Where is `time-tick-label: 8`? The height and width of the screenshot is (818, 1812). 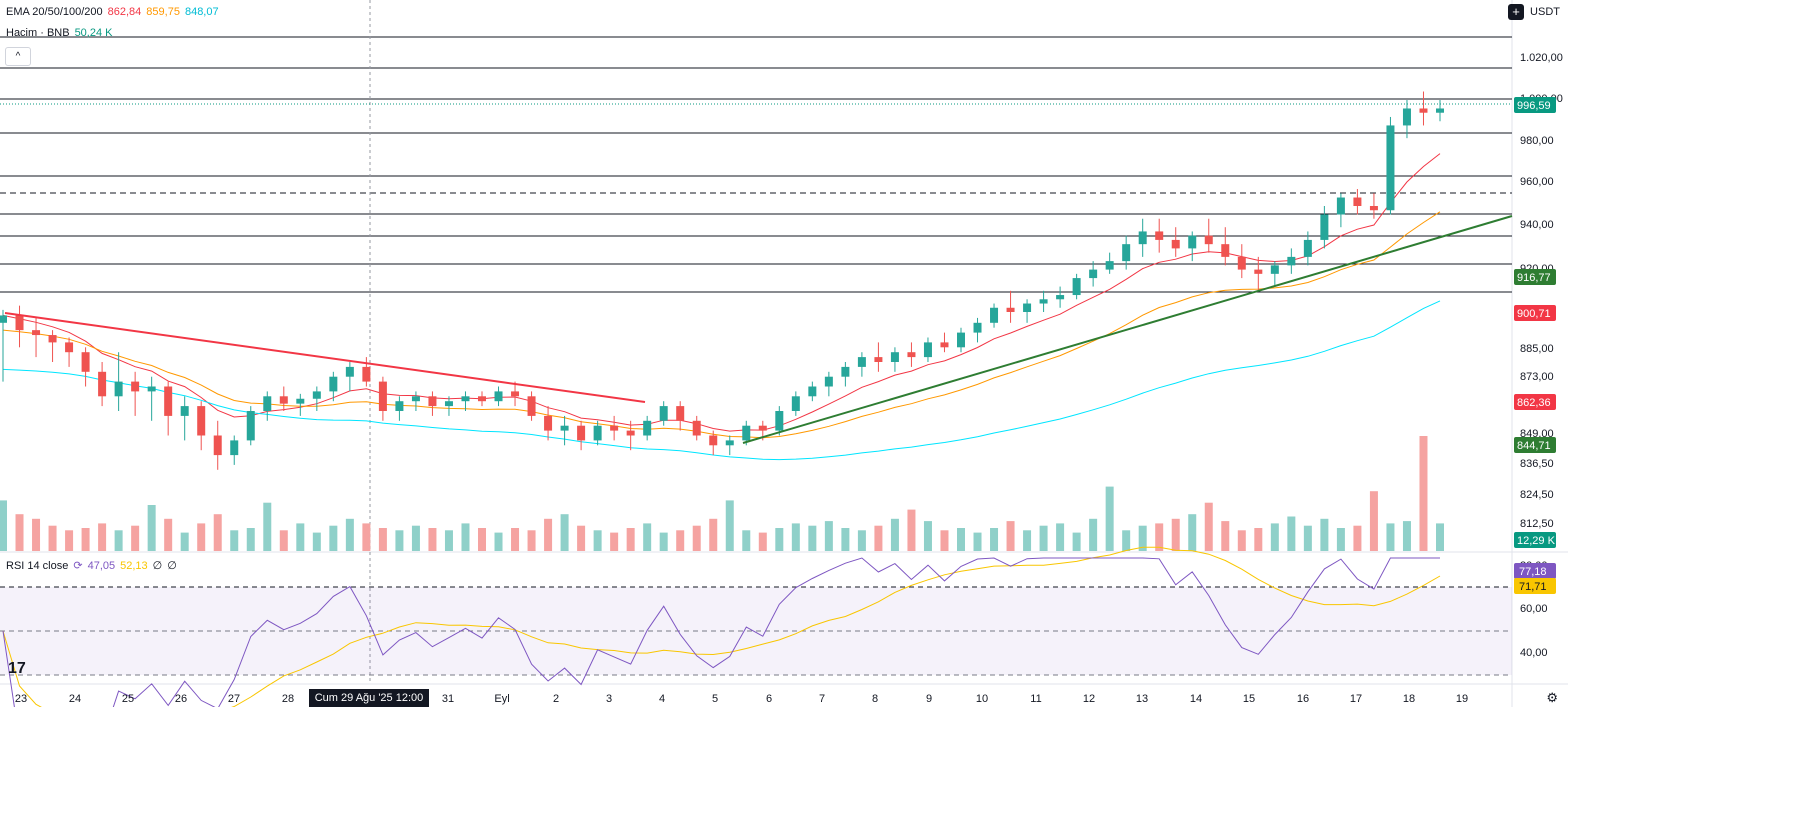 time-tick-label: 8 is located at coordinates (875, 699).